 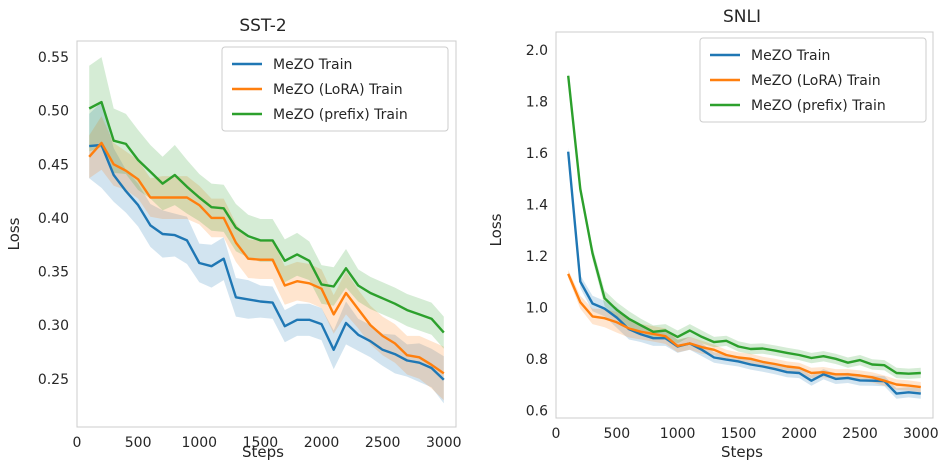 I want to click on snli-ytick-label: 1.2, so click(x=537, y=257).